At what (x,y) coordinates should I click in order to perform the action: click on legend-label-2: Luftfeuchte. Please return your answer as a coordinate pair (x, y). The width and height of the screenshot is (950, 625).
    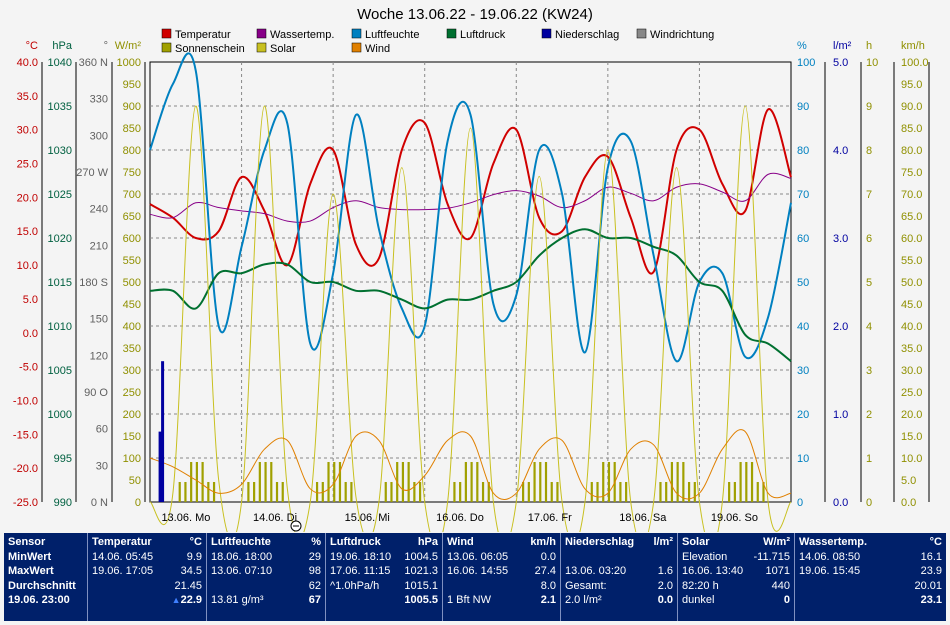
    Looking at the image, I should click on (392, 35).